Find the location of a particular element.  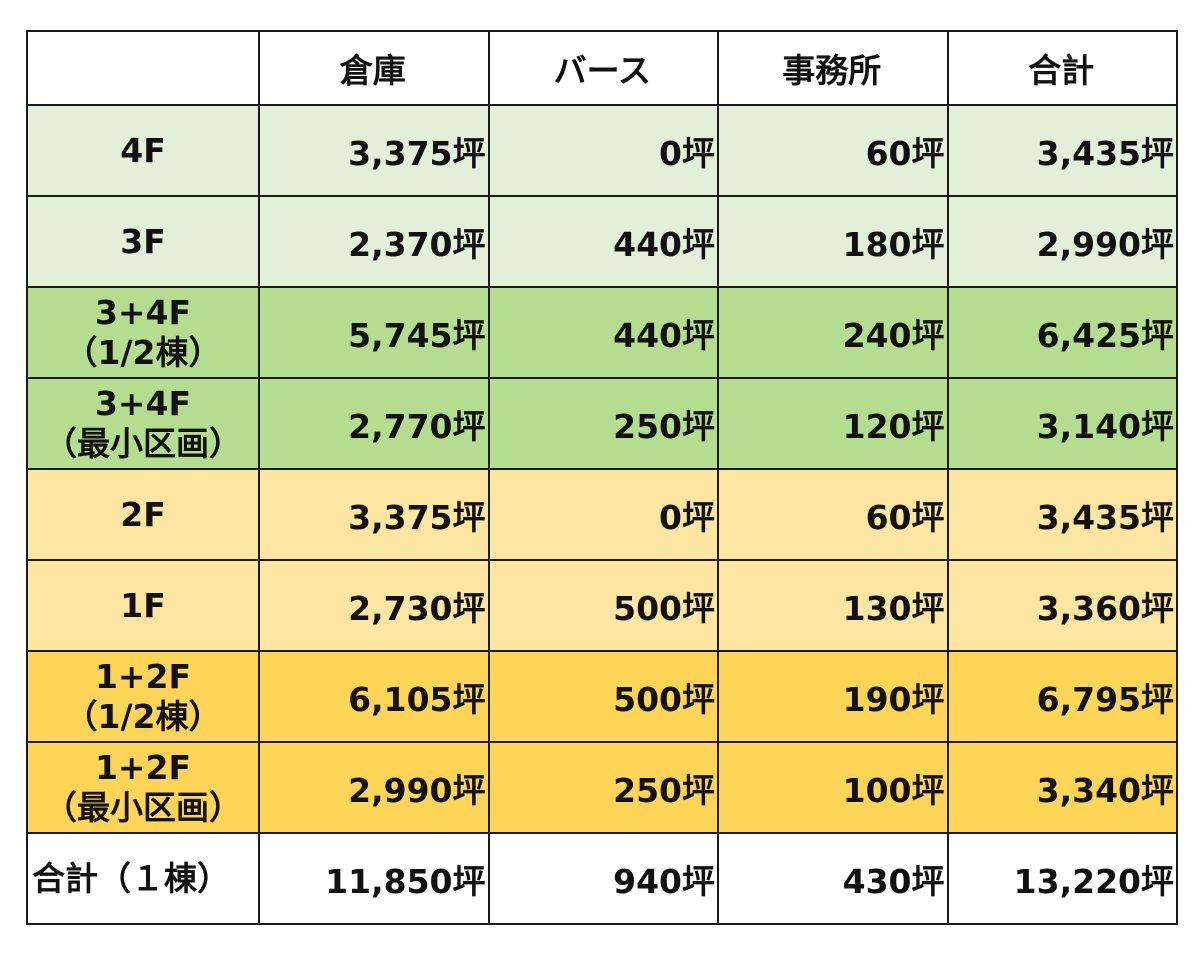

row-label-line: 2F is located at coordinates (143, 514).